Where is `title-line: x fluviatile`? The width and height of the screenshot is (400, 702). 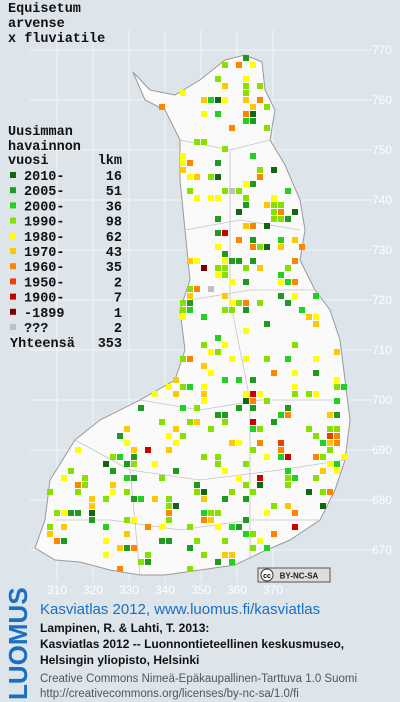
title-line: x fluviatile is located at coordinates (56, 39).